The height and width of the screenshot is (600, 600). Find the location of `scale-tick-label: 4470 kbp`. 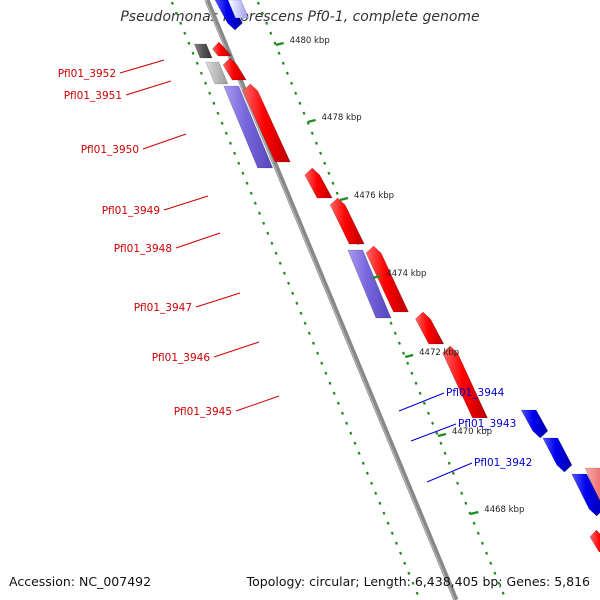

scale-tick-label: 4470 kbp is located at coordinates (472, 432).